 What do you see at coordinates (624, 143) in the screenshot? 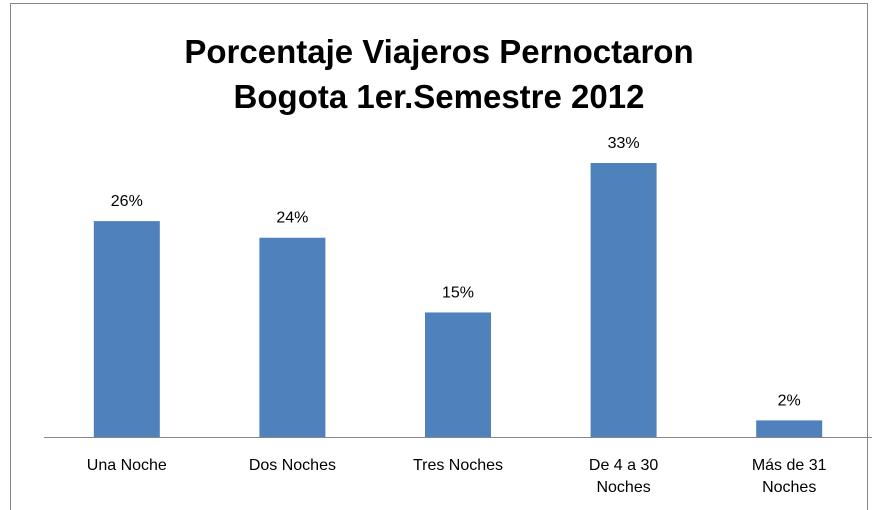
I see `value-label: 33%` at bounding box center [624, 143].